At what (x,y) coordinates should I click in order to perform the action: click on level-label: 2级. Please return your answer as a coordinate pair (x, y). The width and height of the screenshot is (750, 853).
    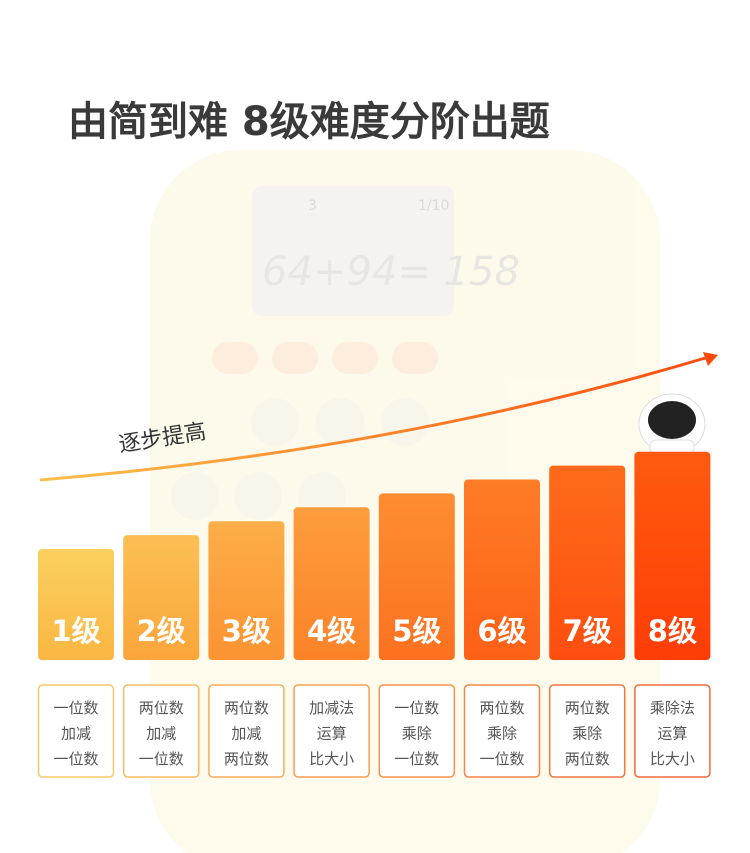
    Looking at the image, I should click on (161, 631).